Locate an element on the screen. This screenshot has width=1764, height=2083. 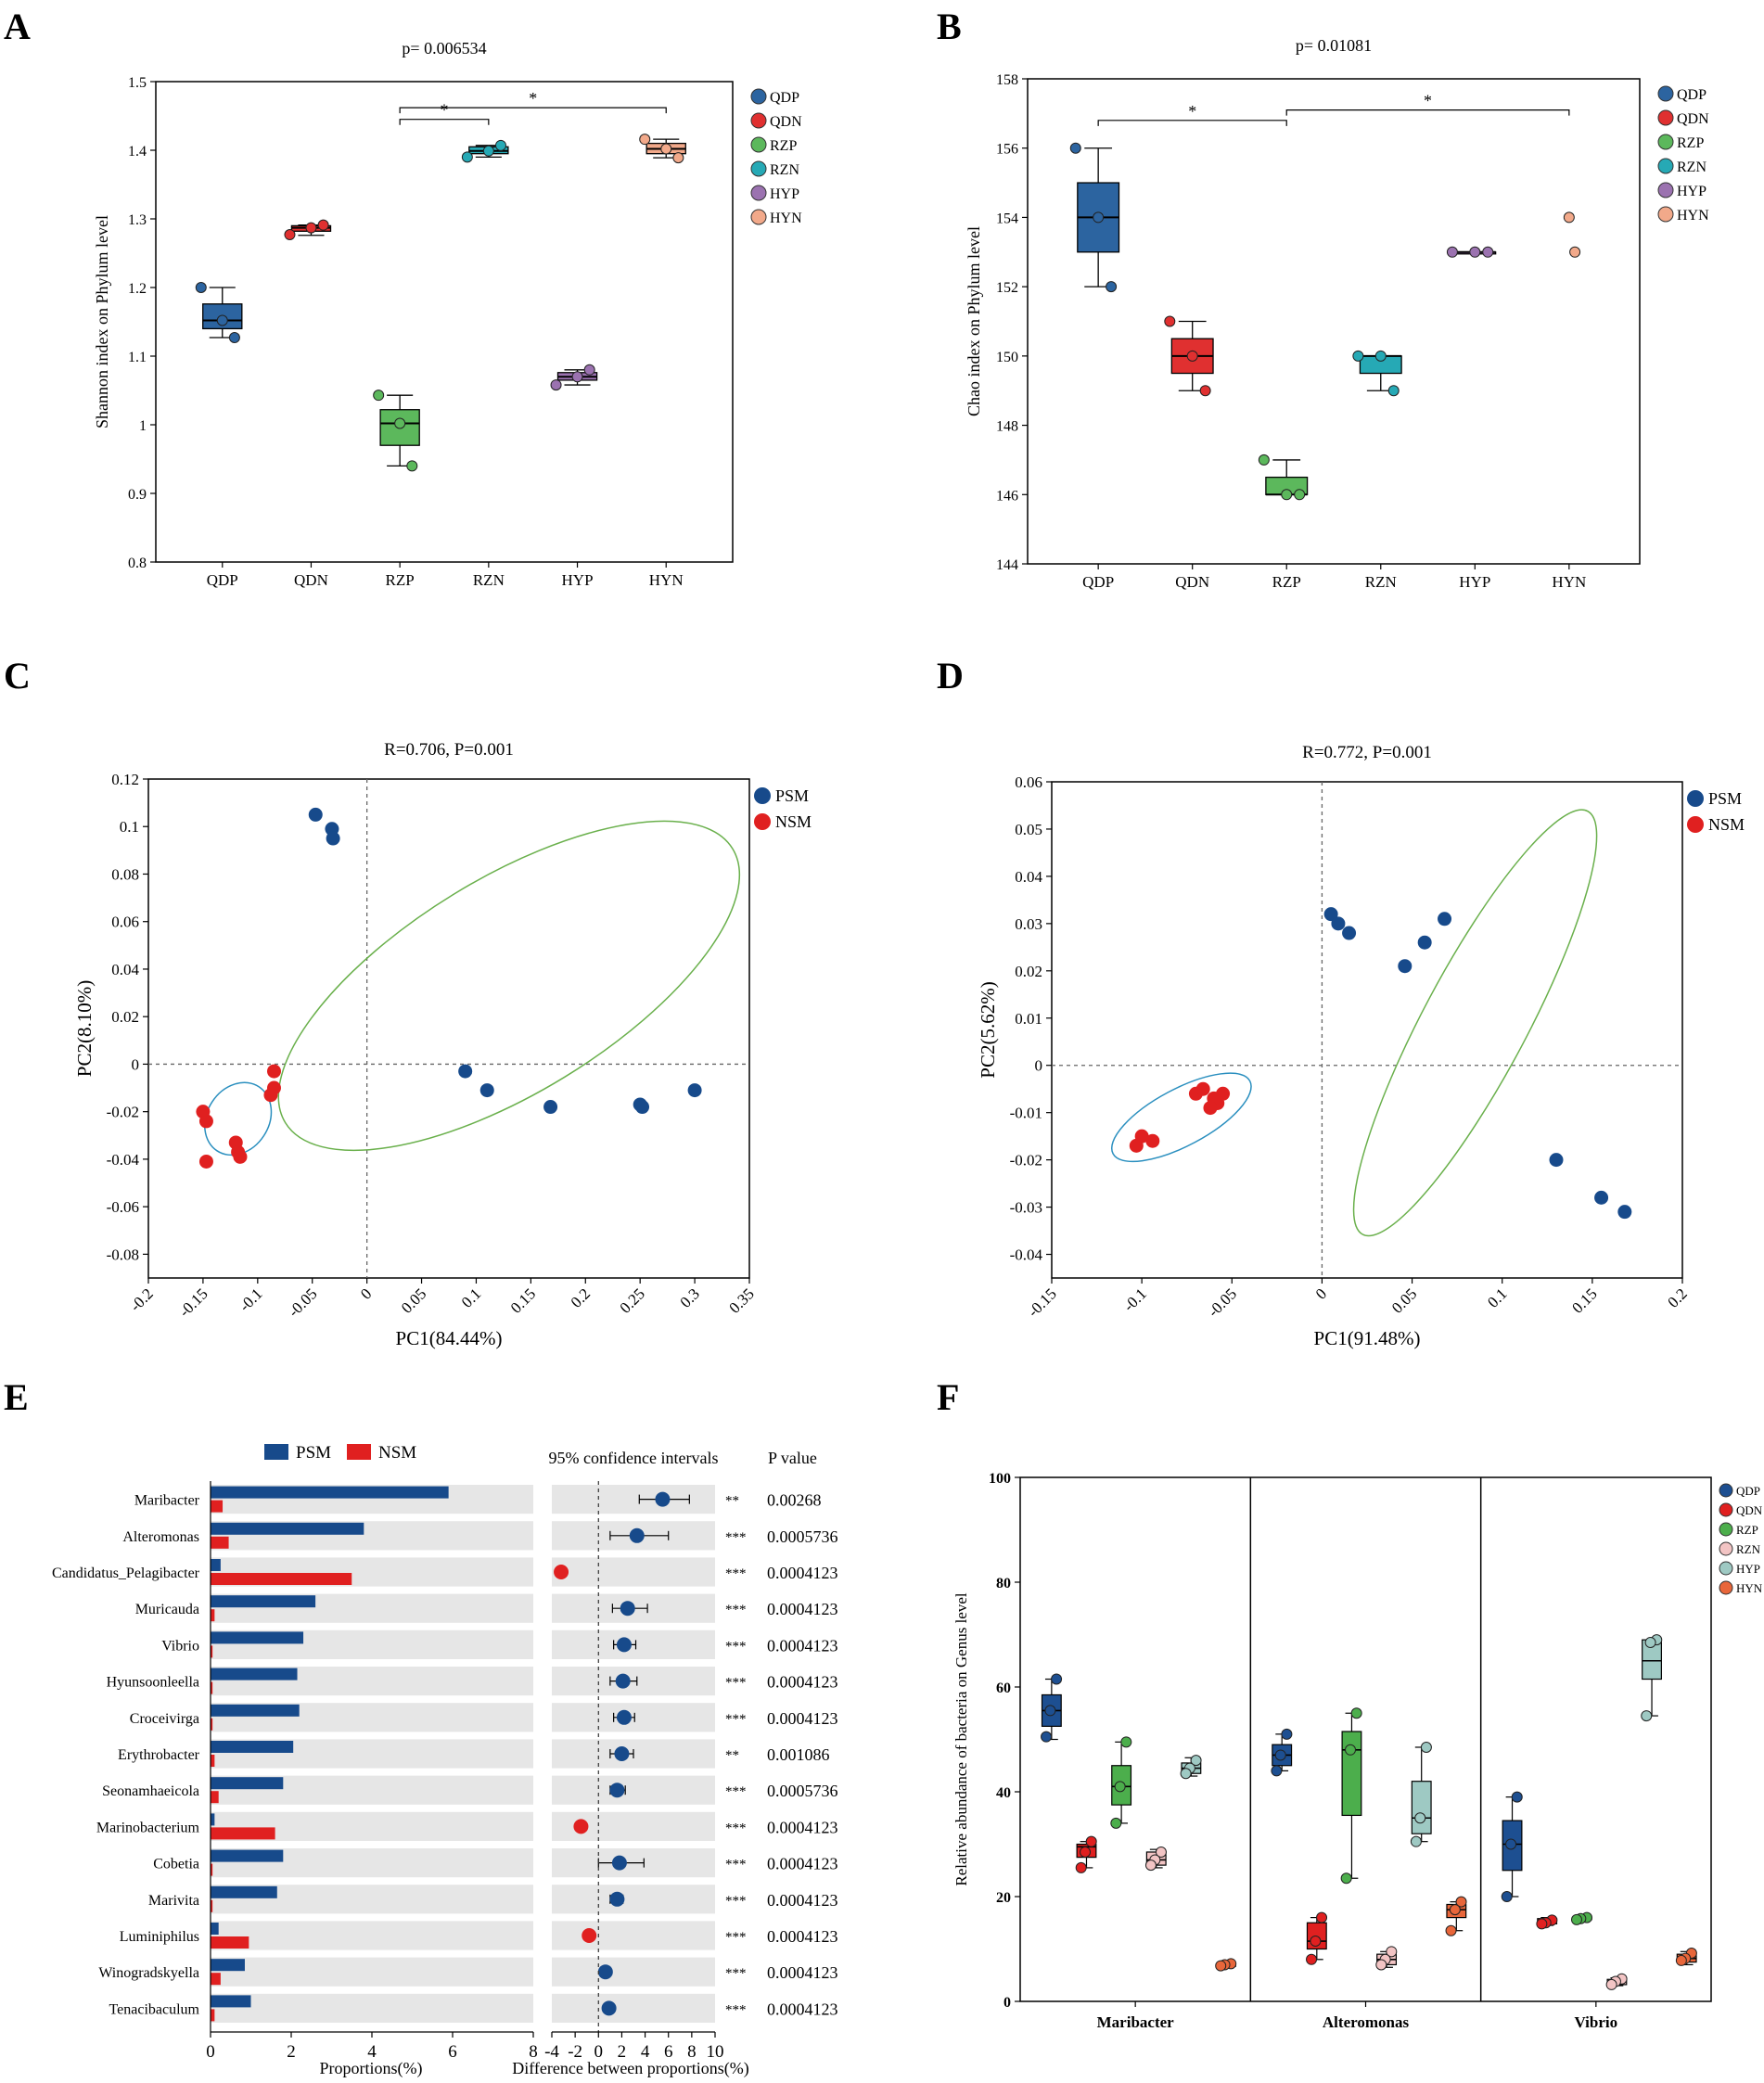
x-axis-label: PC1(84.44%) is located at coordinates (449, 1338).